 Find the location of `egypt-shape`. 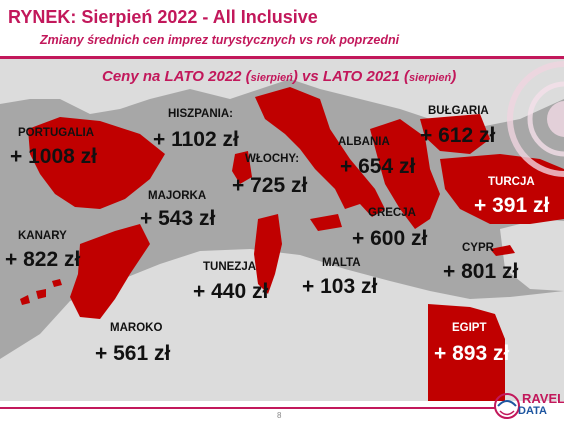

egypt-shape is located at coordinates (466, 352).